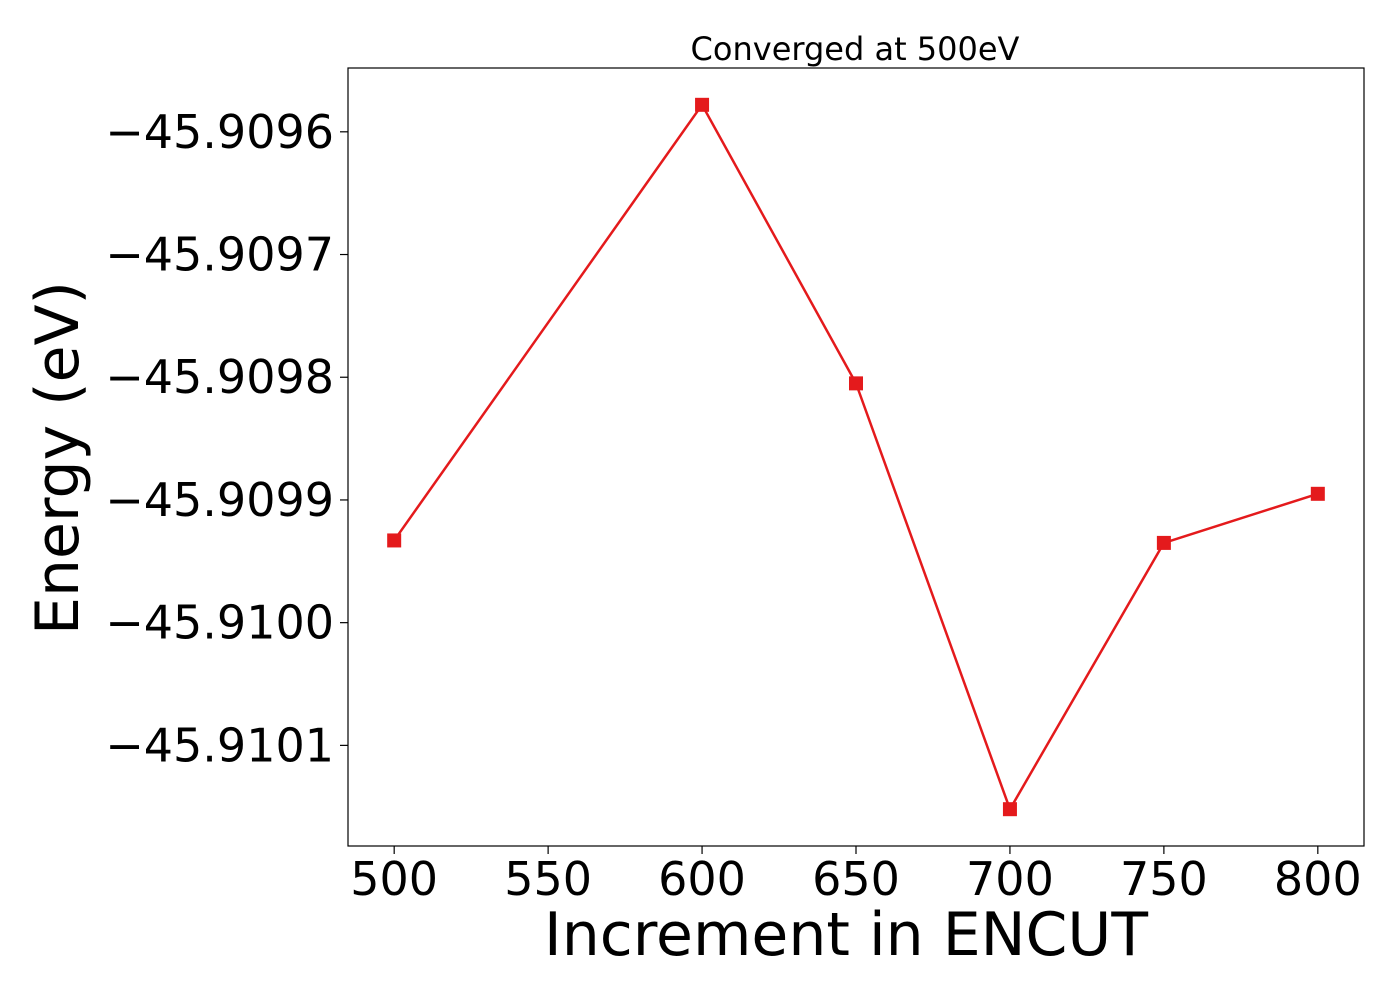 This screenshot has width=1400, height=1004. I want to click on x-tick-label: 550, so click(548, 879).